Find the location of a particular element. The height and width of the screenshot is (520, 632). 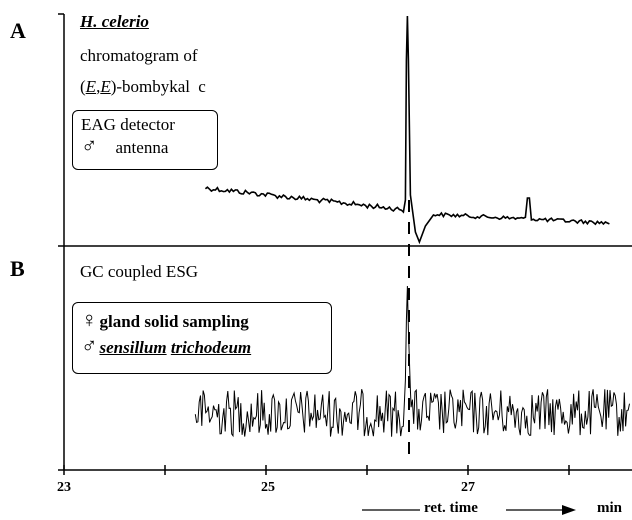

compound-label: (E,E)-bombykal c is located at coordinates (143, 87).